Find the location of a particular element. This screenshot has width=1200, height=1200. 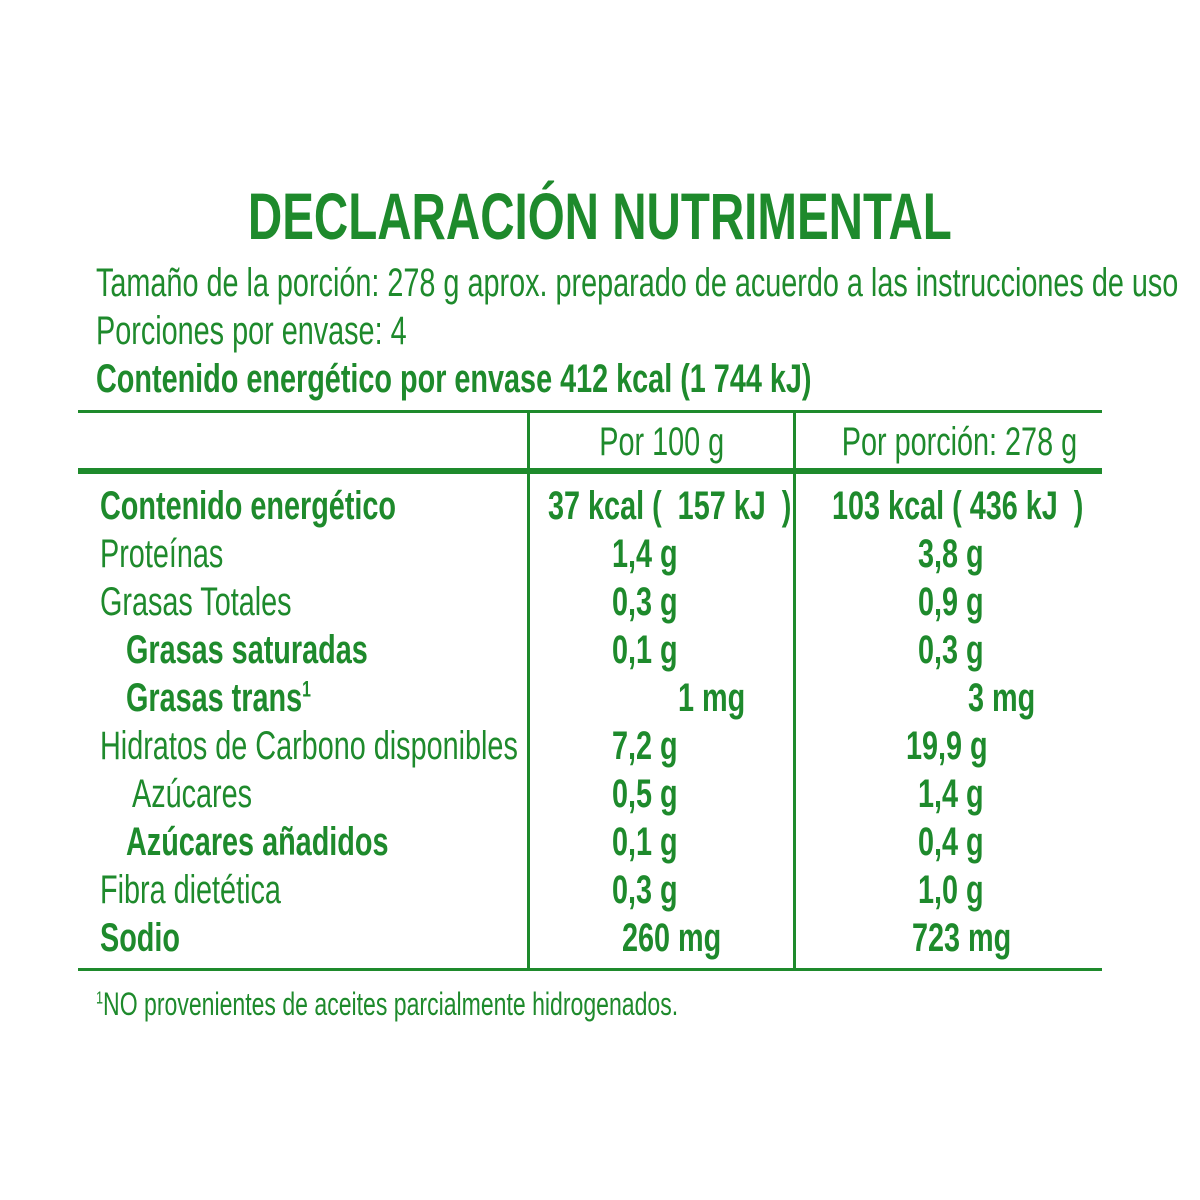

nutrient-name: Sodio is located at coordinates (155, 938).